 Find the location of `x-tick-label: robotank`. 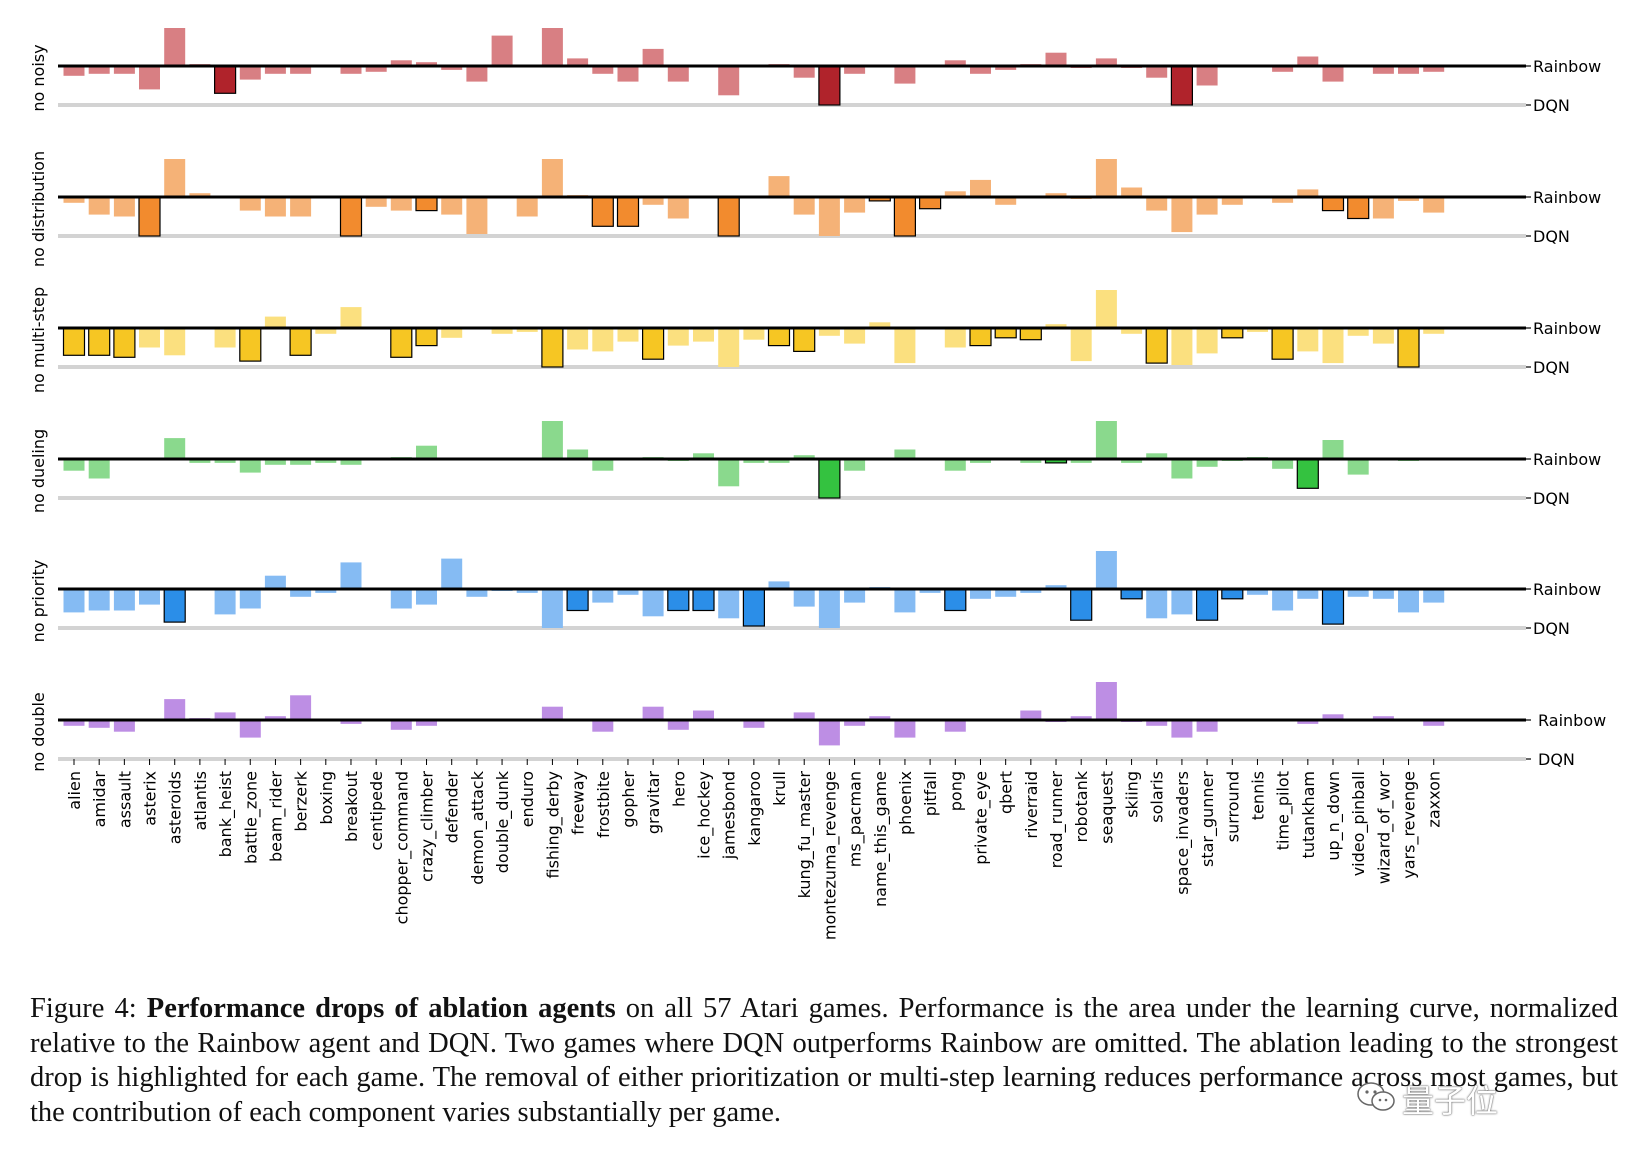

x-tick-label: robotank is located at coordinates (1081, 806).